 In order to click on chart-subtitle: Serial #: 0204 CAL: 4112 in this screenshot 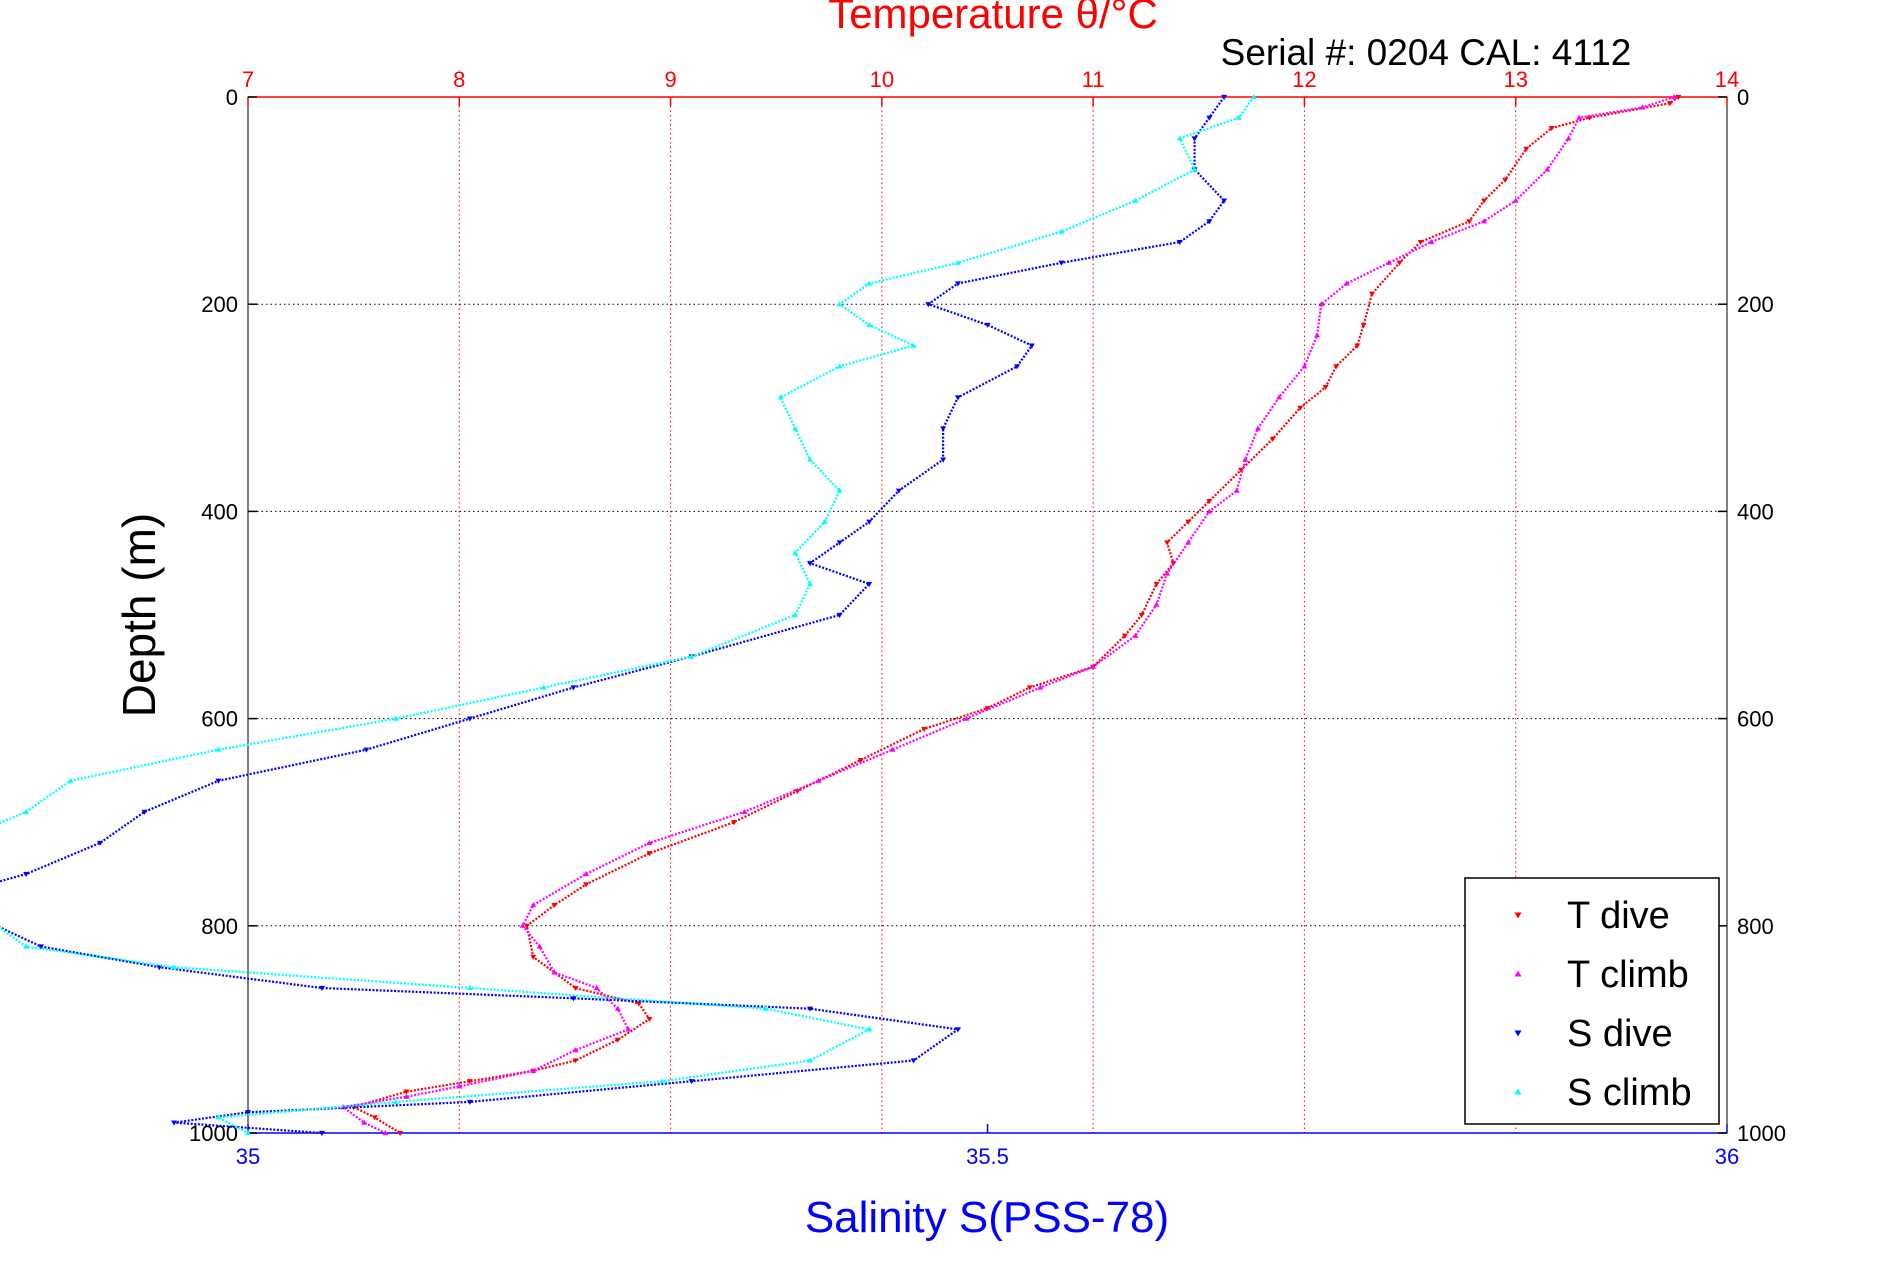, I will do `click(1426, 52)`.